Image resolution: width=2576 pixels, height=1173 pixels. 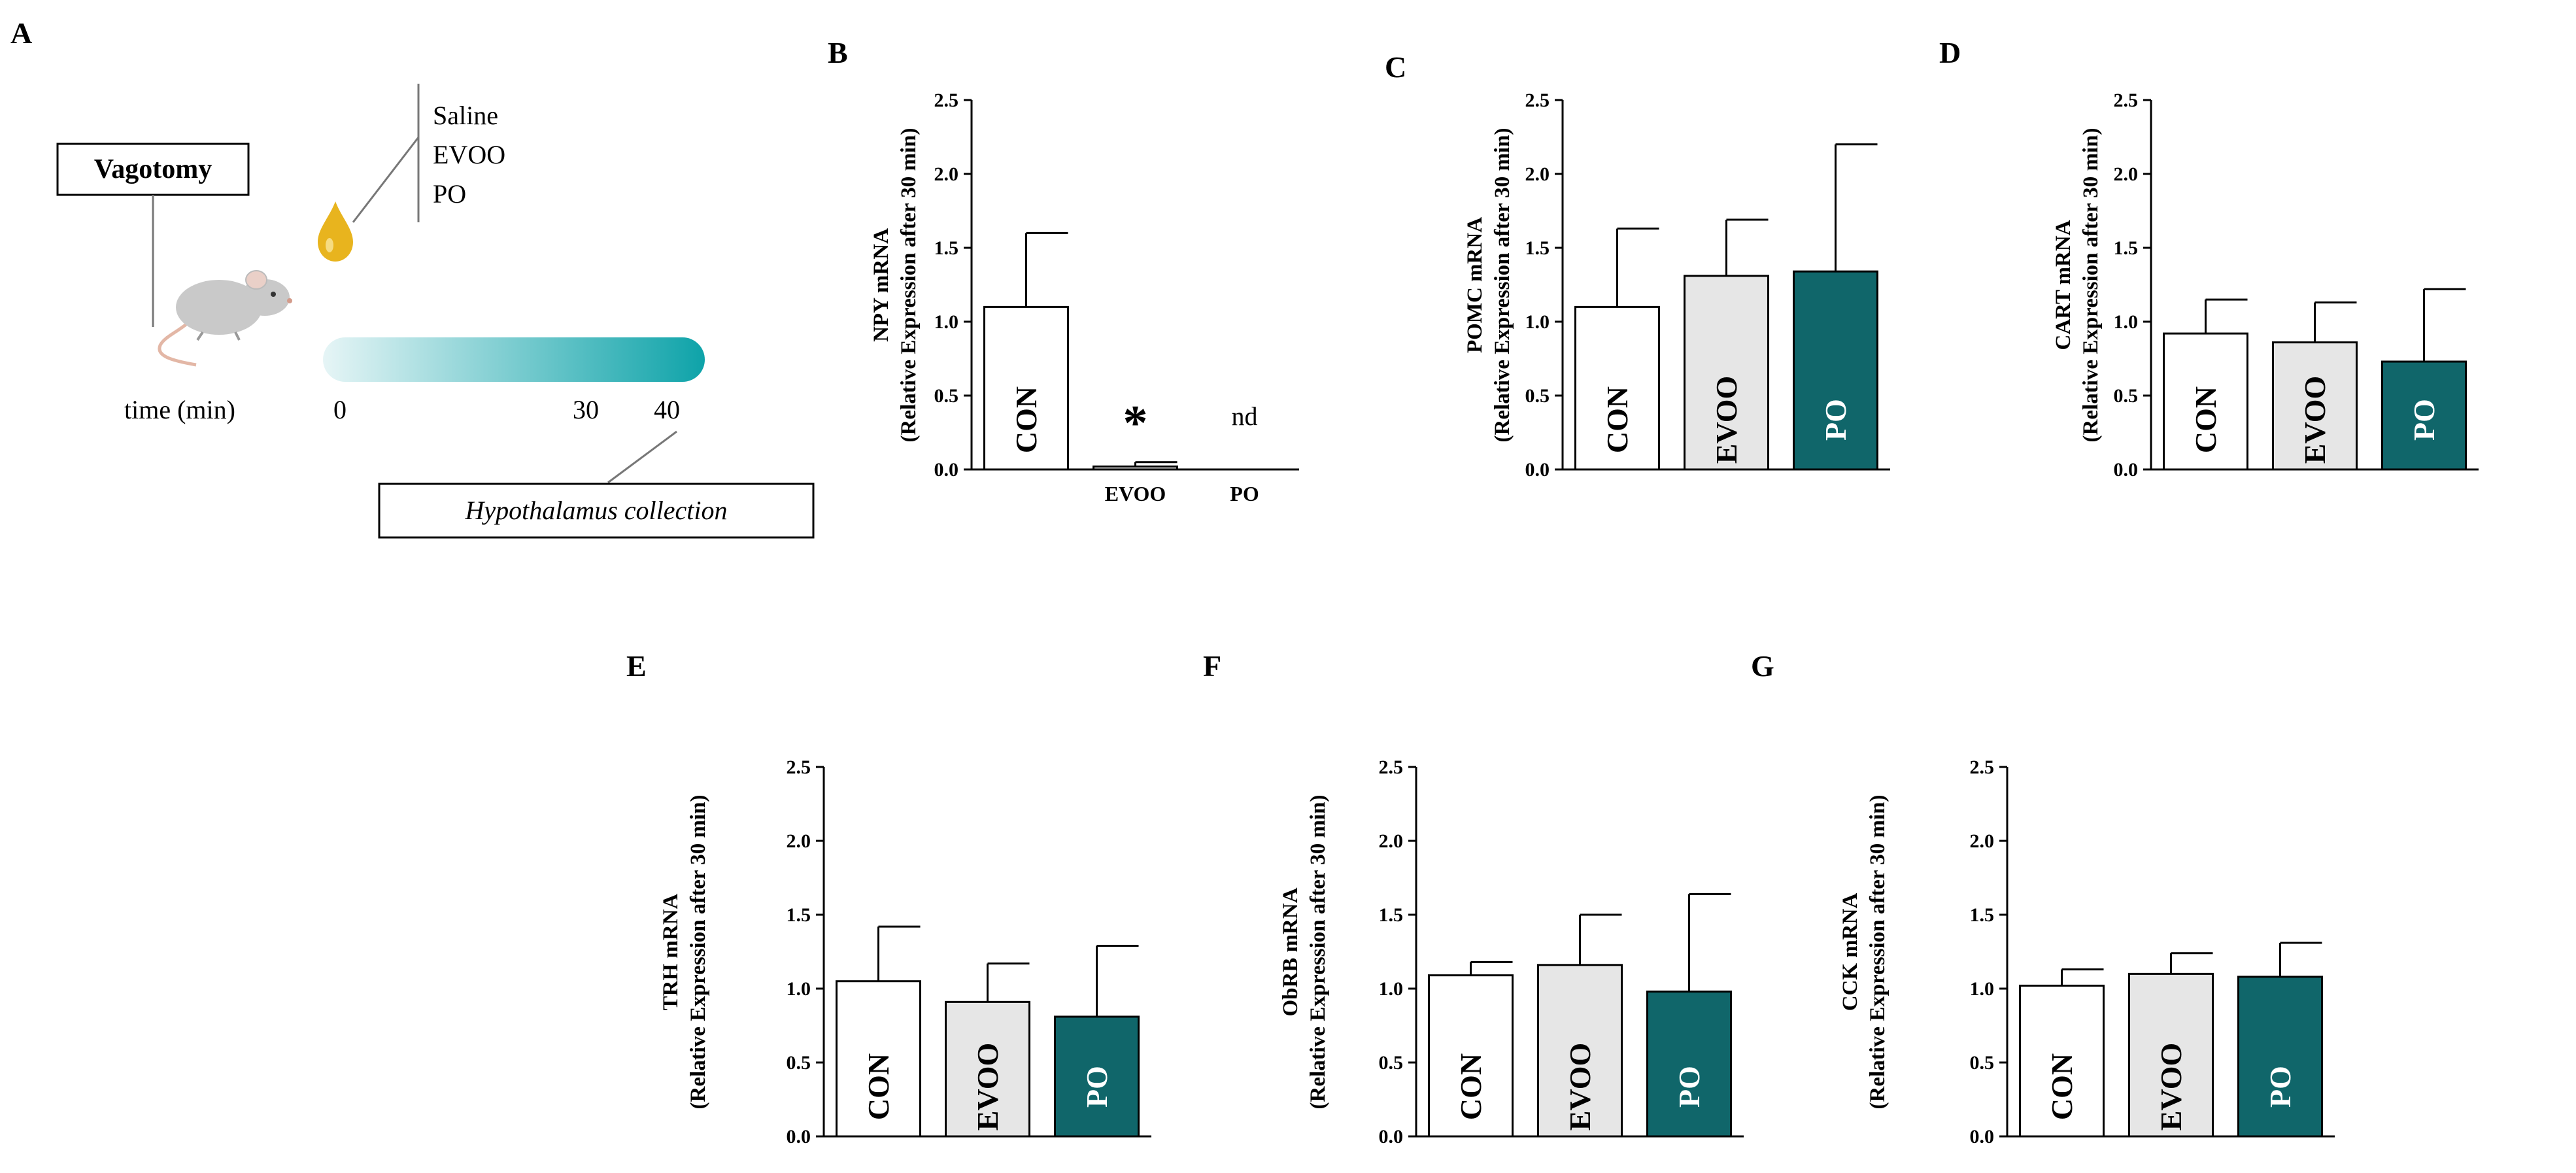 I want to click on vagotomy-box, so click(x=153, y=169).